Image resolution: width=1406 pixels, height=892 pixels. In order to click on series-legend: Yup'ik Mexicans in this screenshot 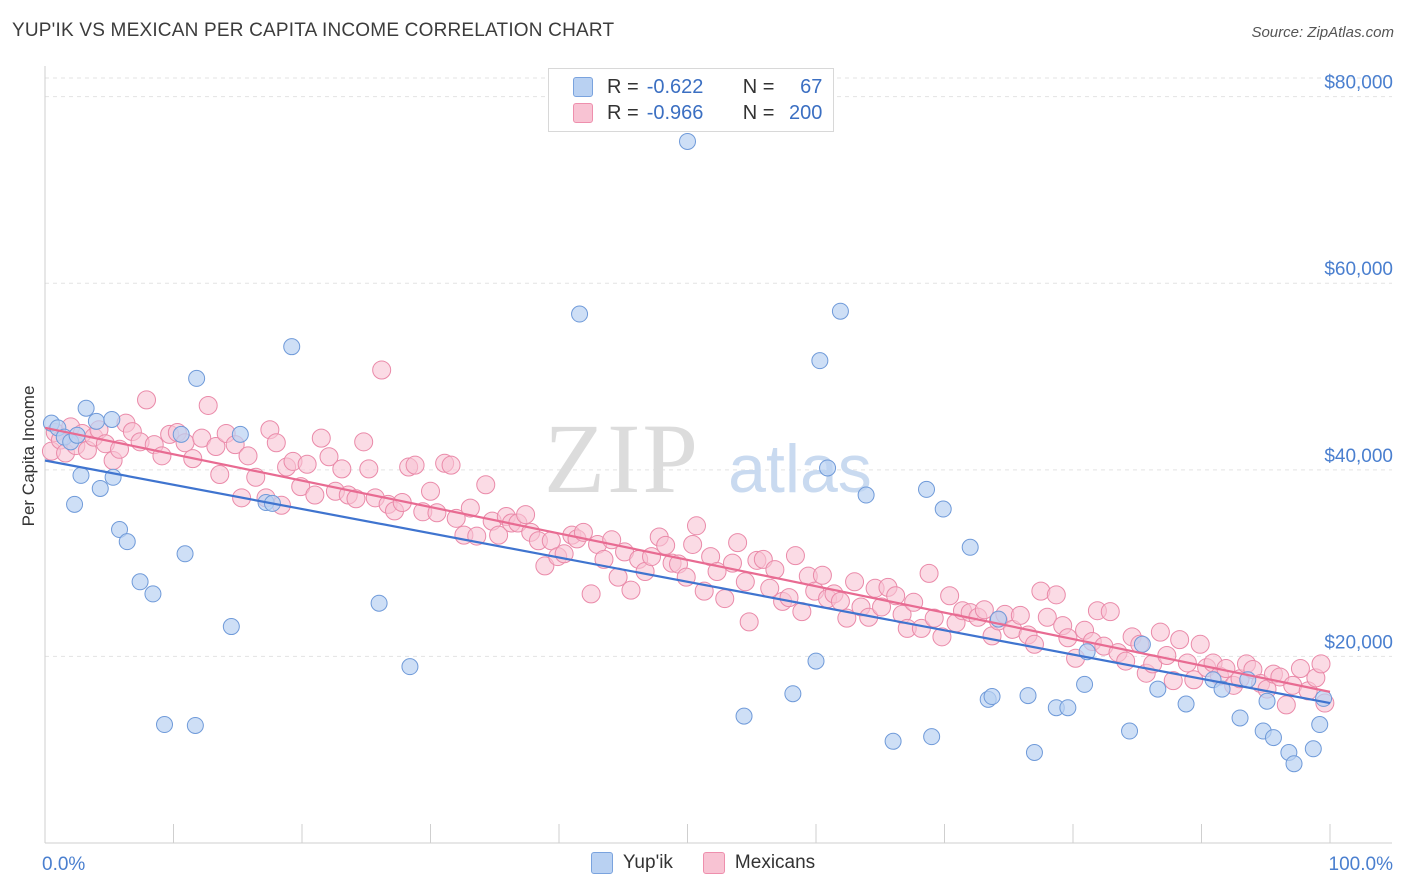, I will do `click(703, 863)`.